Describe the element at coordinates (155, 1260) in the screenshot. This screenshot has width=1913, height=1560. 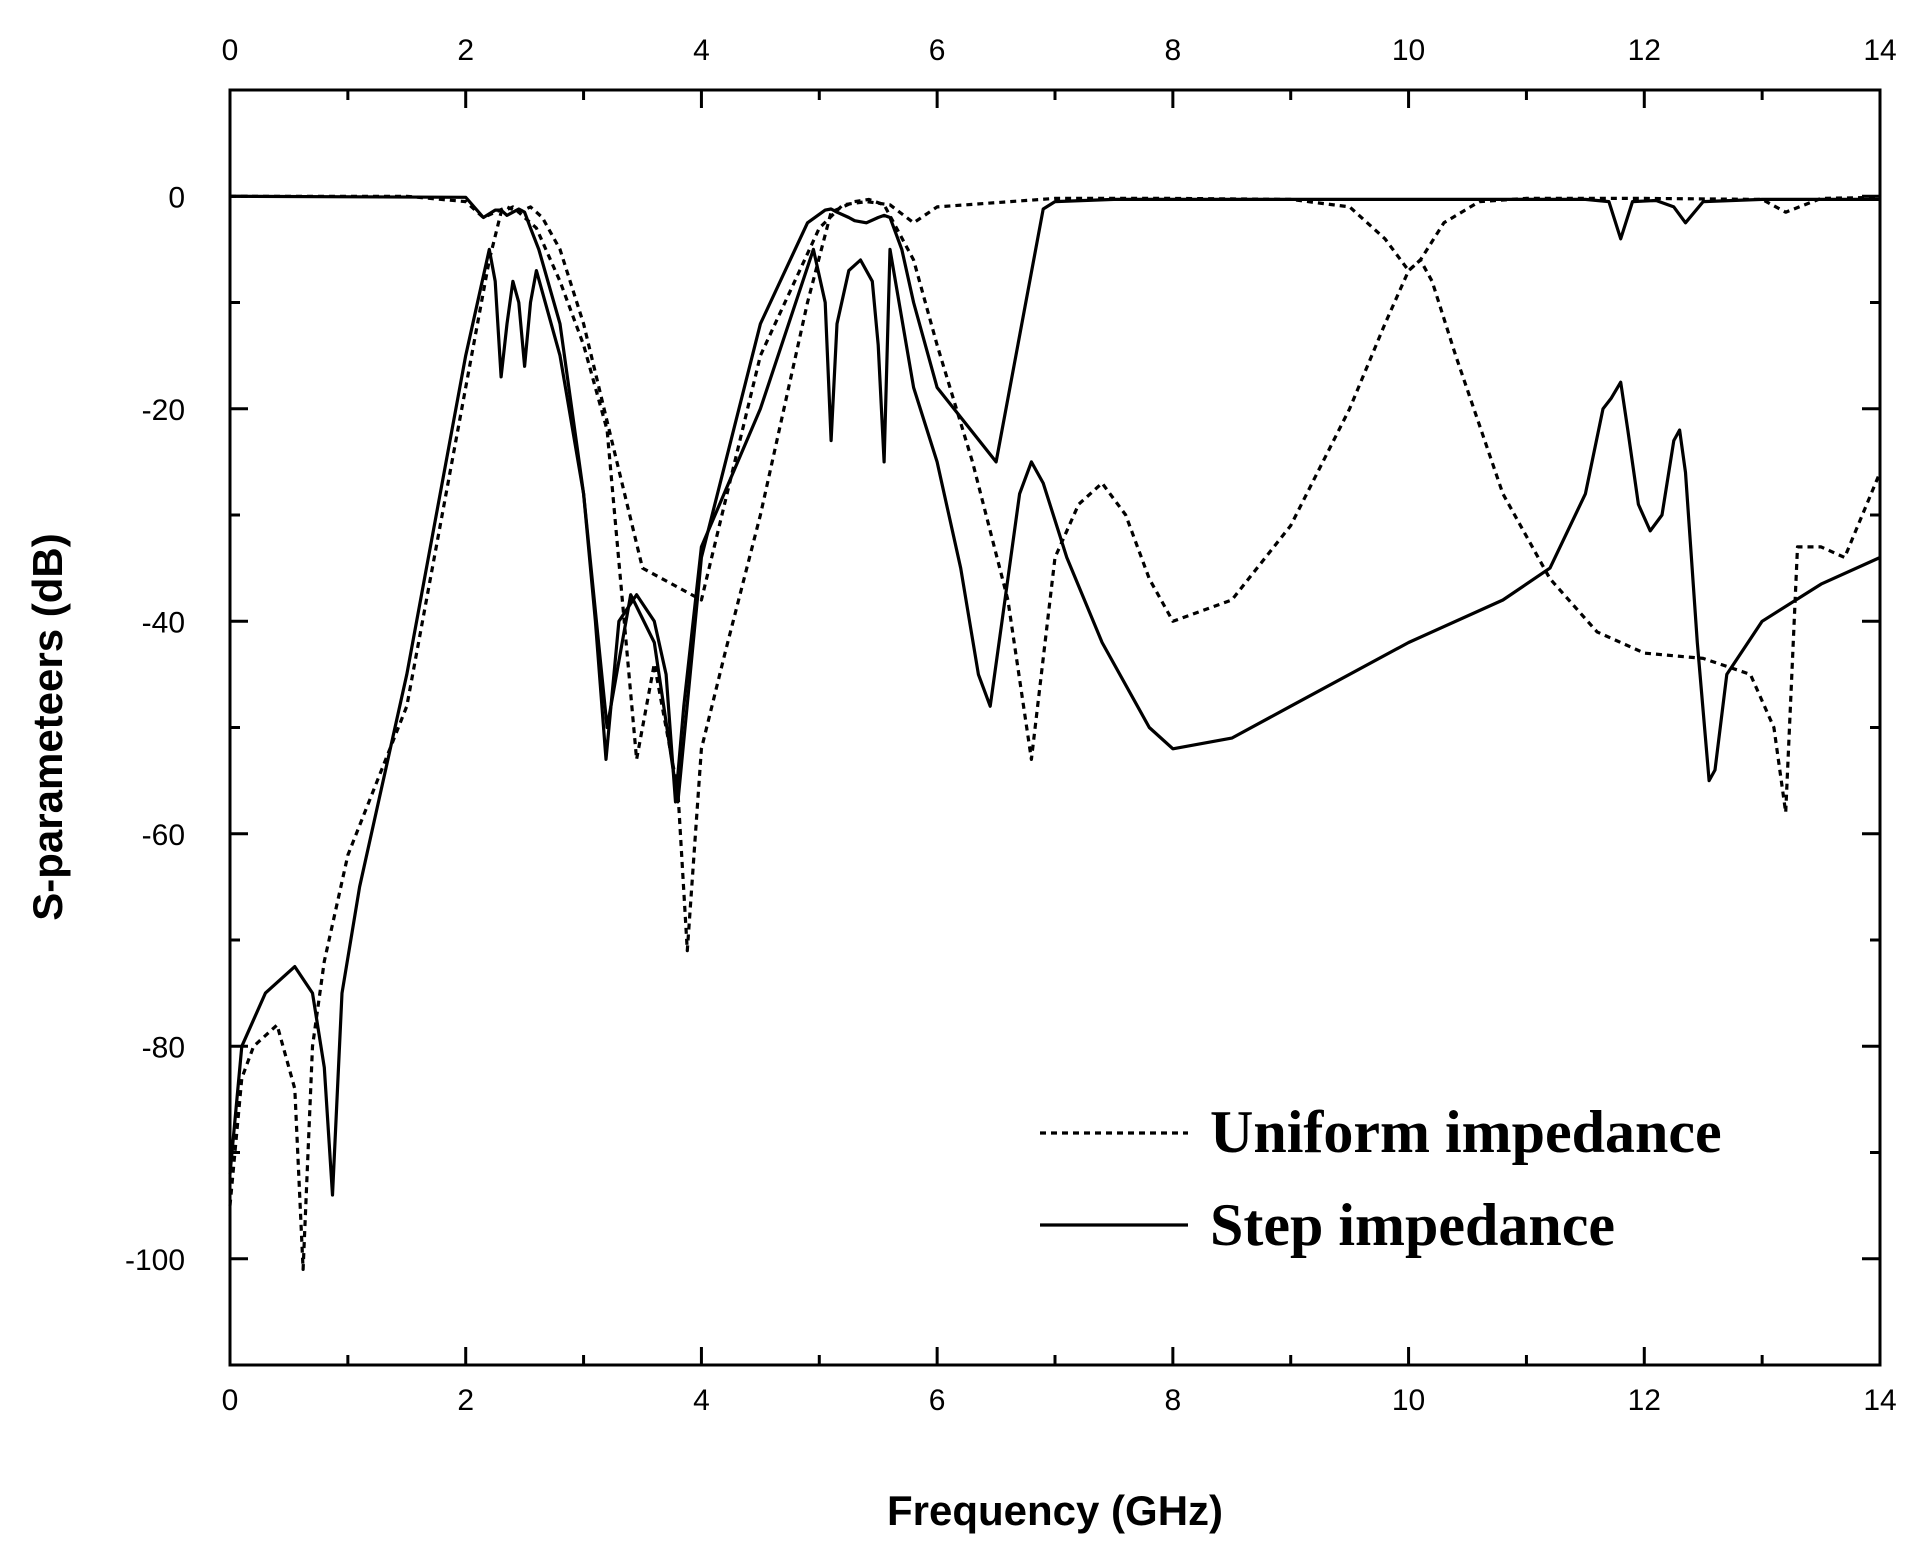
I see `y-tick-label: -100` at that location.